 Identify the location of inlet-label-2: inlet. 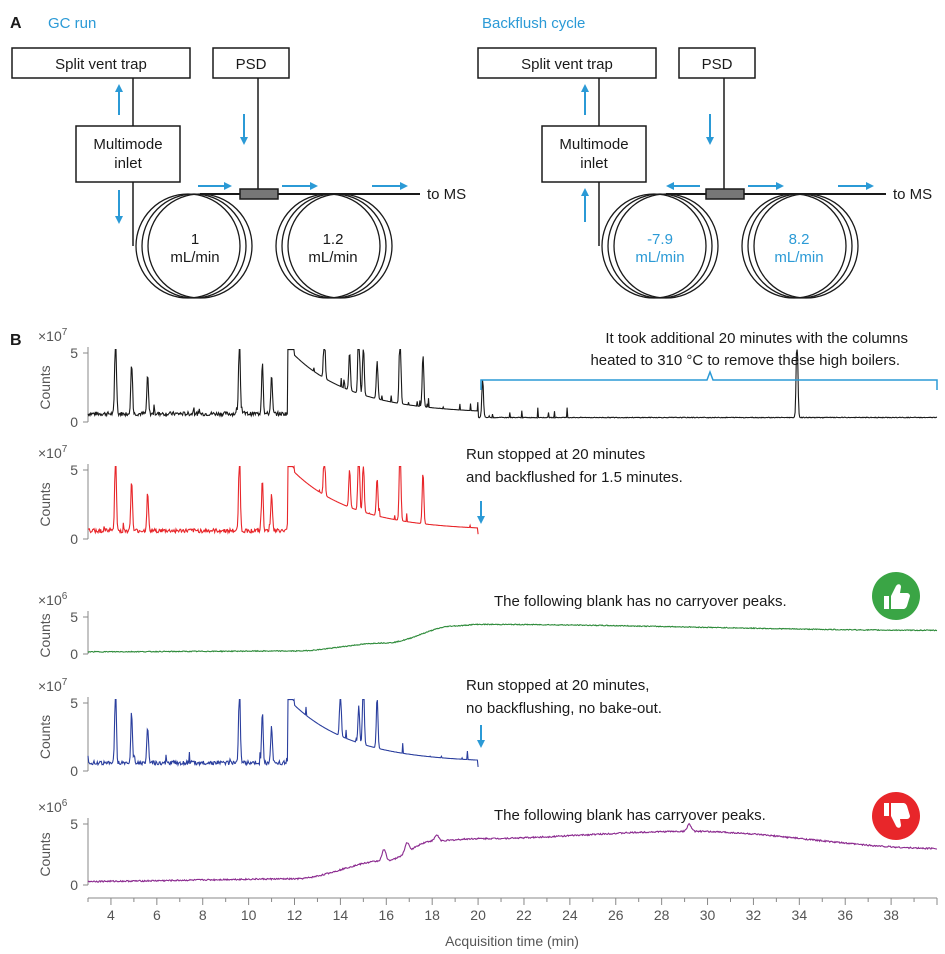
(128, 163).